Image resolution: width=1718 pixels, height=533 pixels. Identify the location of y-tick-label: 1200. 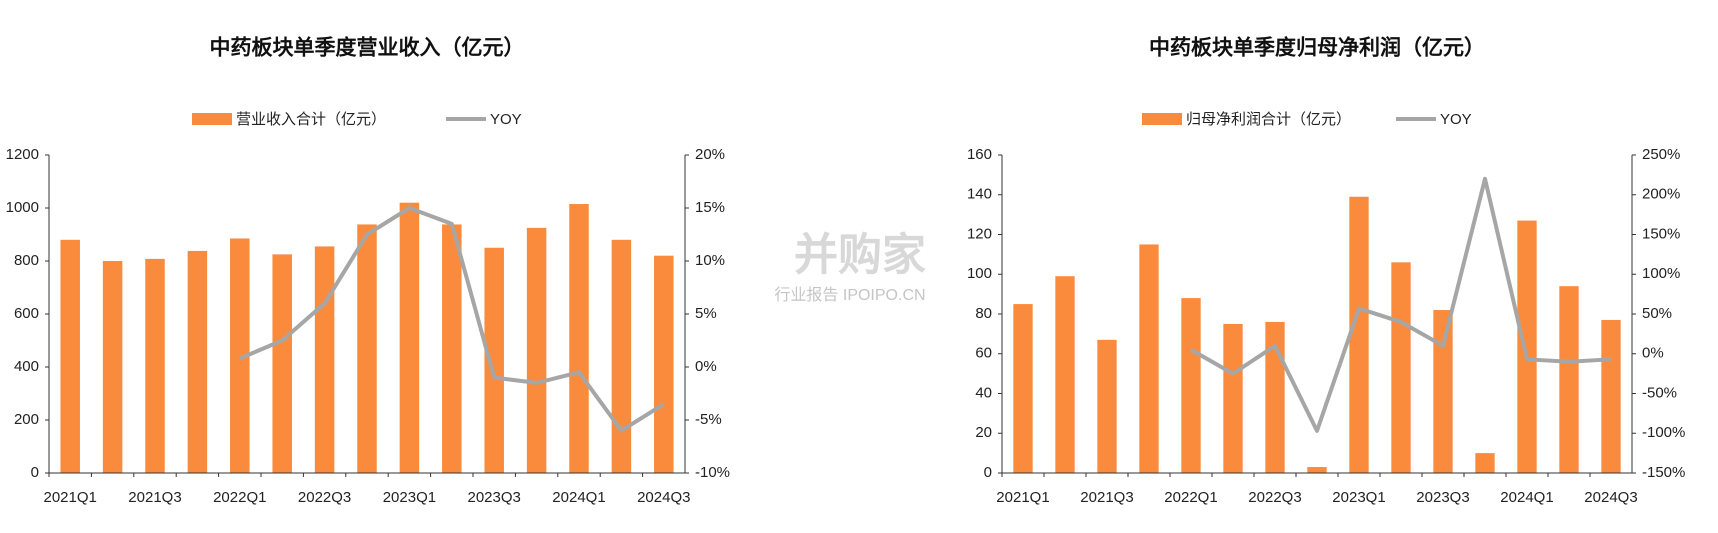
(22, 154).